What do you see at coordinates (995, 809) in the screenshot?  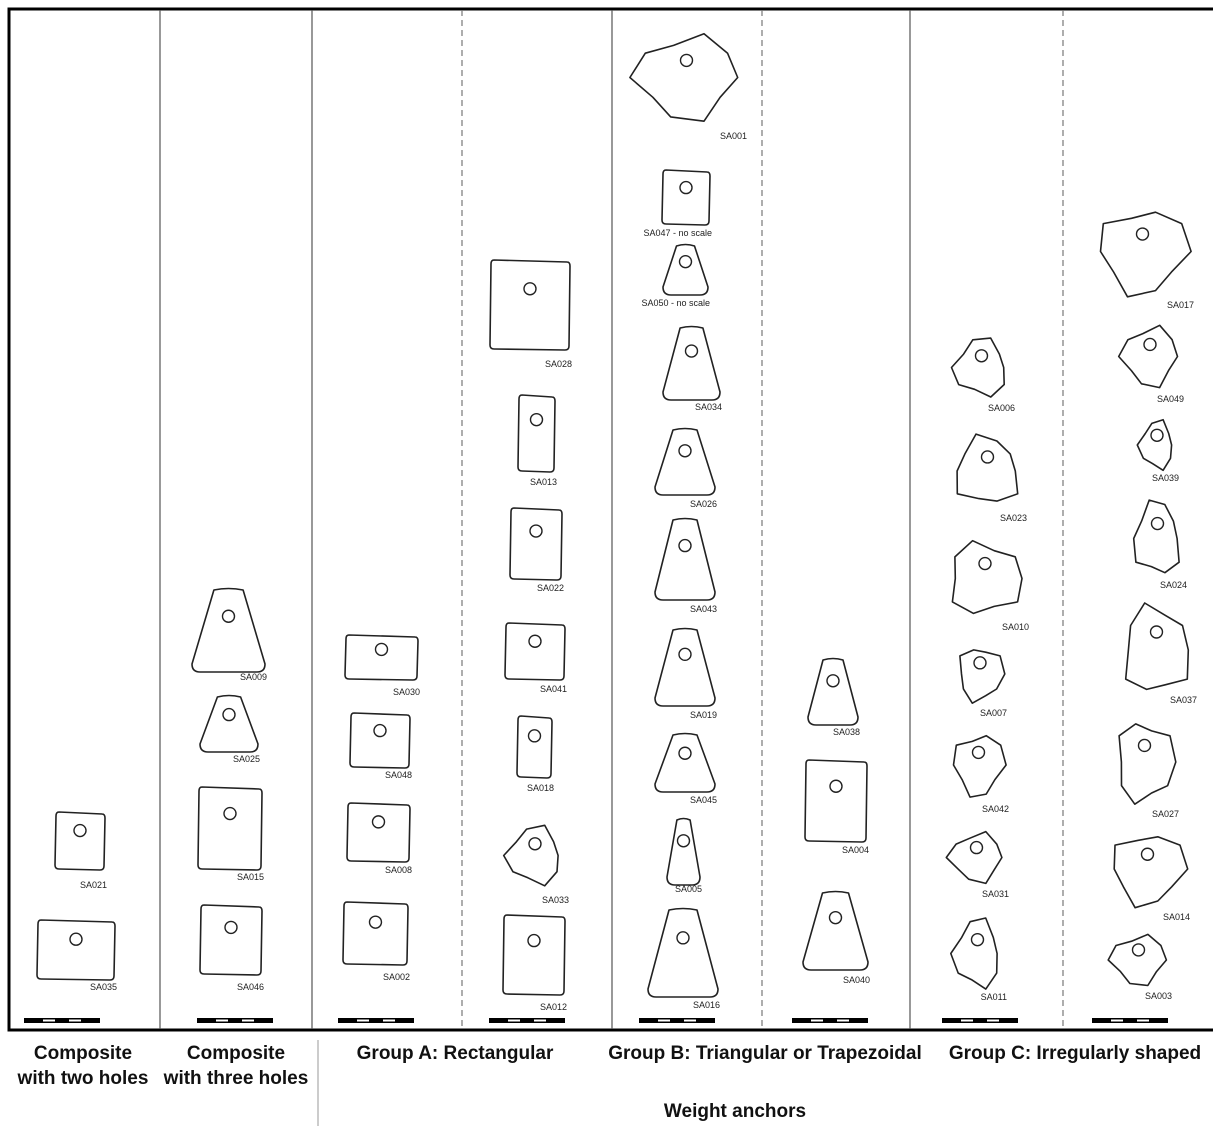 I see `anchor-label: SA042` at bounding box center [995, 809].